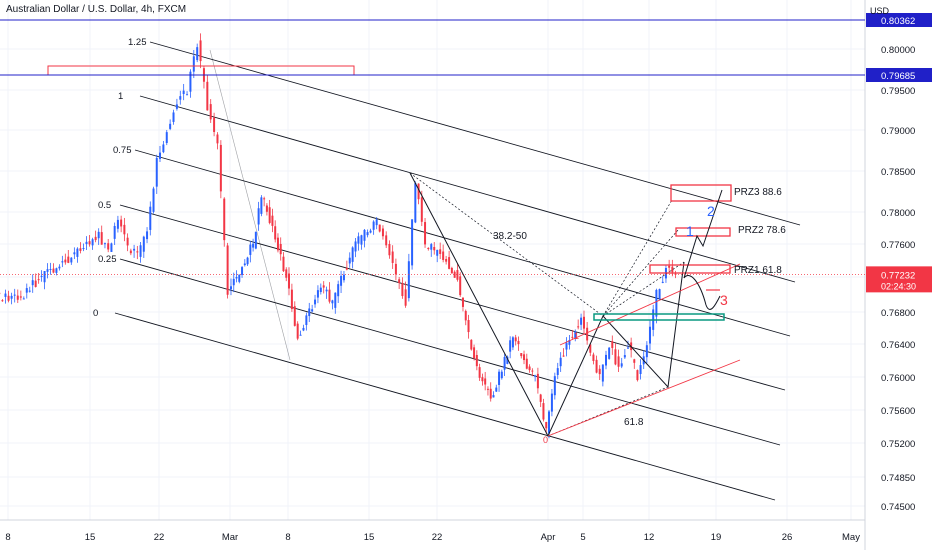 The image size is (932, 550). Describe the element at coordinates (201, 70) in the screenshot. I see `supply-zone-box` at that location.